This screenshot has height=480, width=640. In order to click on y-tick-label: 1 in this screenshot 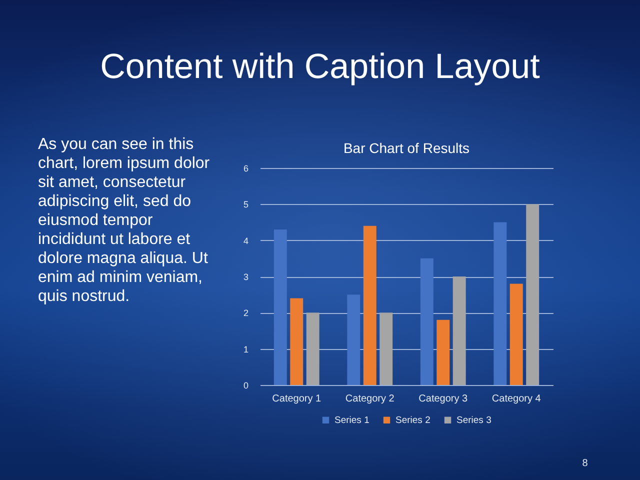, I will do `click(245, 349)`.